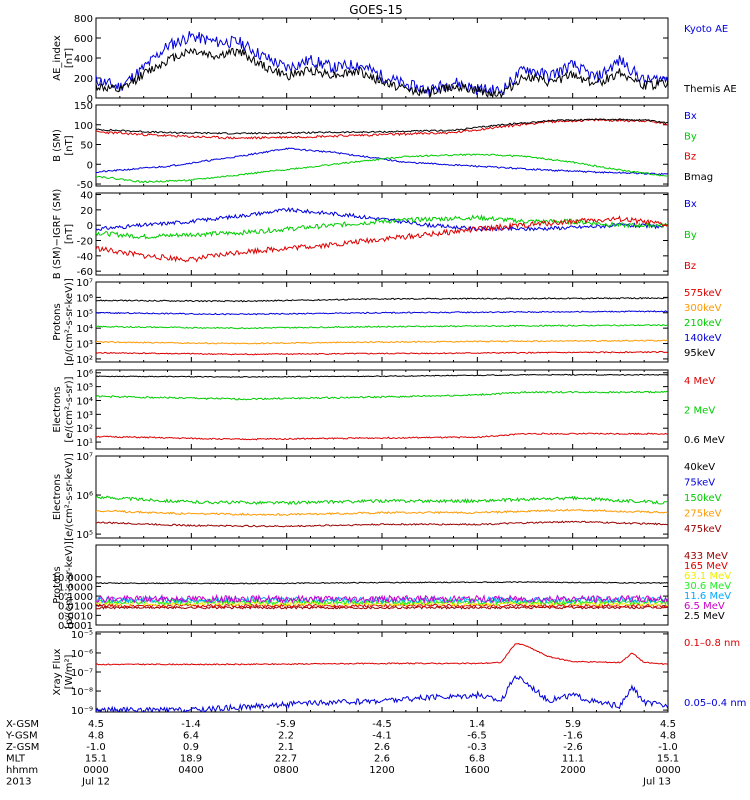 This screenshot has height=800, width=750. I want to click on y-tick-label: 40, so click(86, 196).